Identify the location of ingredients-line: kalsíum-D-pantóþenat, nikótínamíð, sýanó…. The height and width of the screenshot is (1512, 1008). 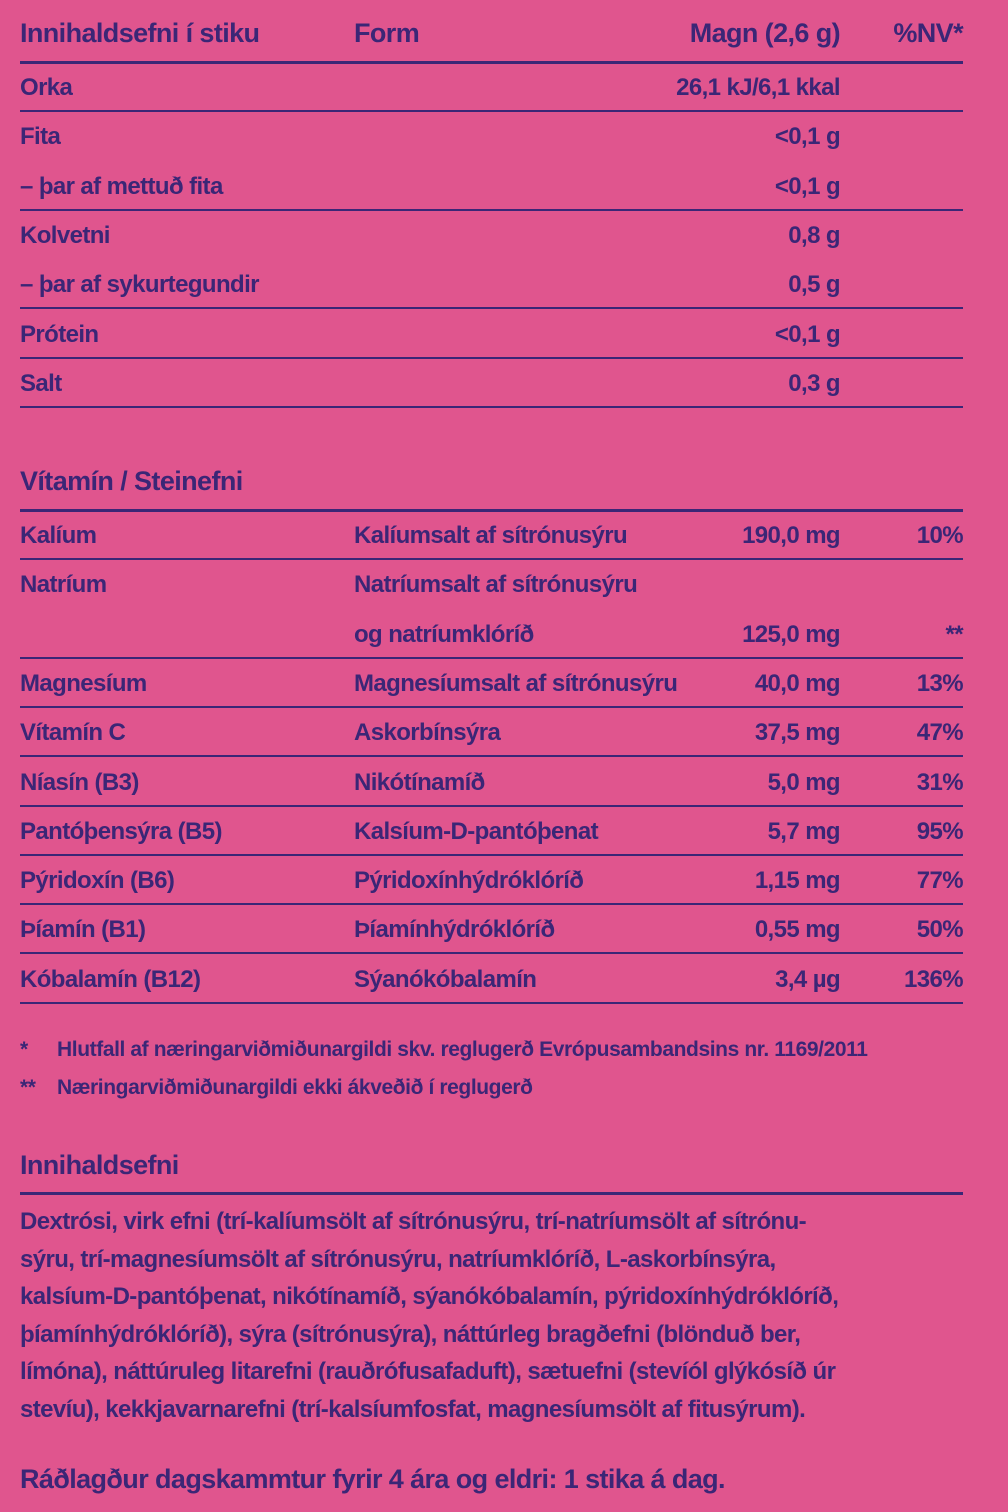
(429, 1297).